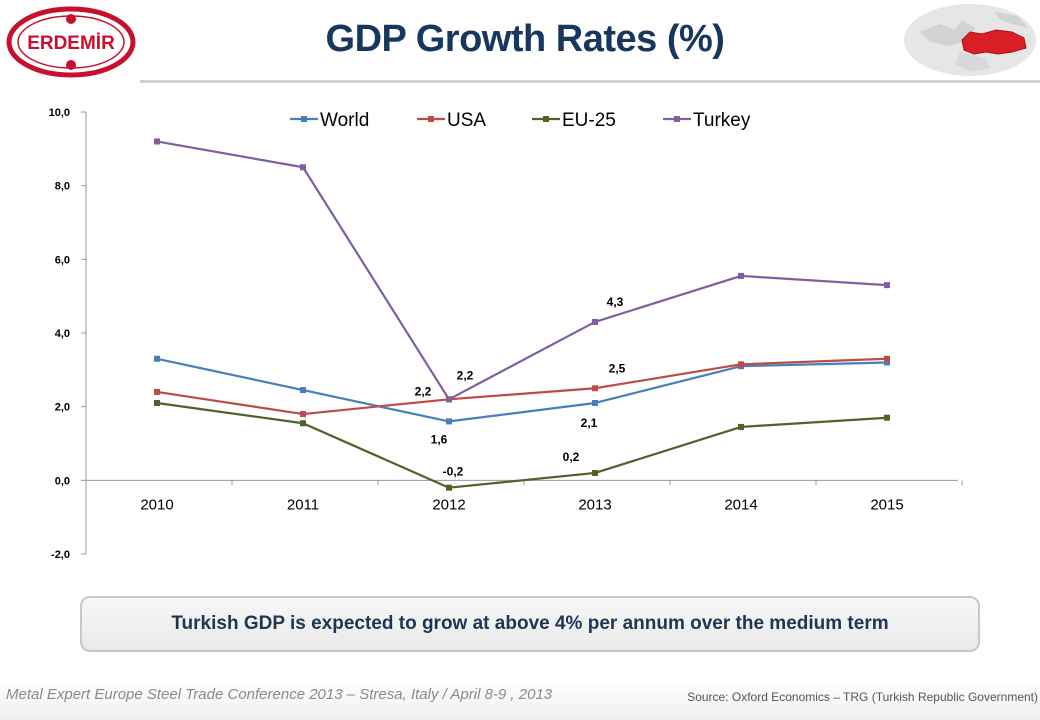 This screenshot has height=720, width=1040. Describe the element at coordinates (740, 504) in the screenshot. I see `x-tick-label: 2014` at that location.